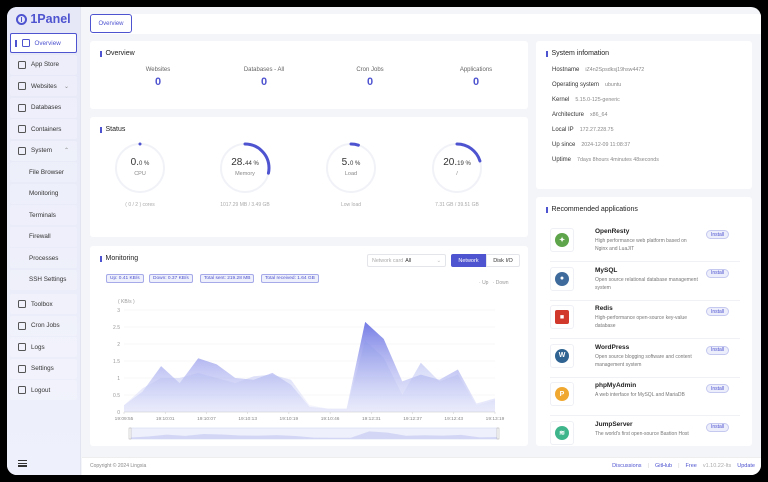 This screenshot has width=768, height=482. I want to click on sidebar-item-firewall: Firewall, so click(43, 236).